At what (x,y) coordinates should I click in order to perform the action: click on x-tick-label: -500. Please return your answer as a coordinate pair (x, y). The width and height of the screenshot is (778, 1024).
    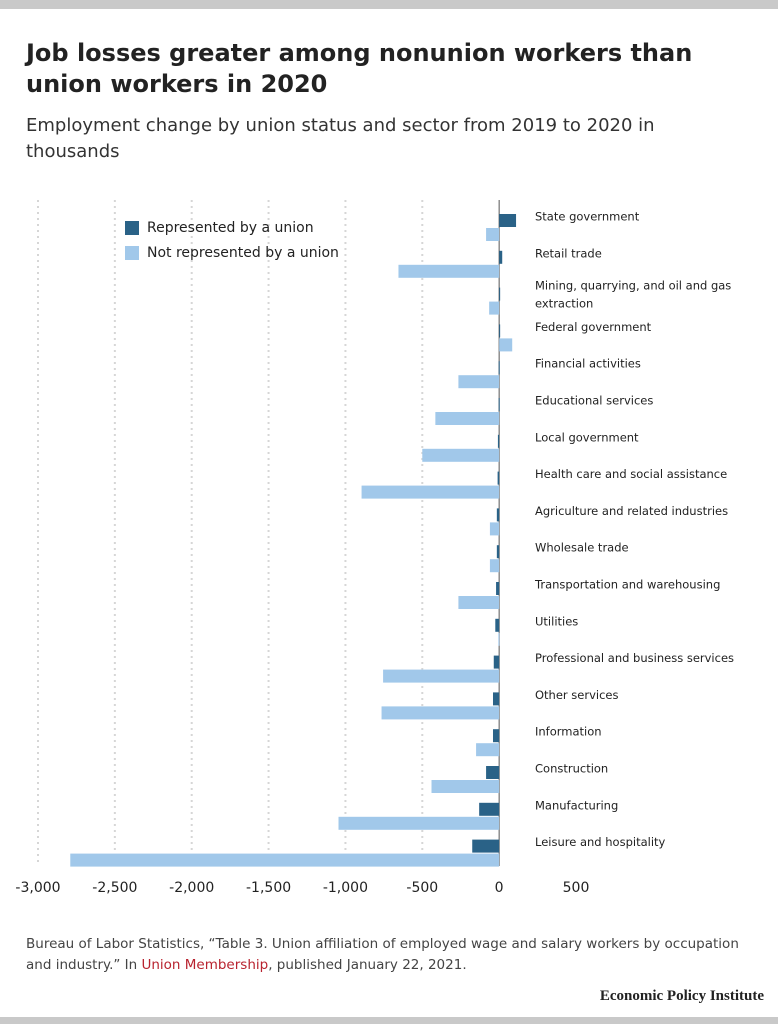
    Looking at the image, I should click on (422, 888).